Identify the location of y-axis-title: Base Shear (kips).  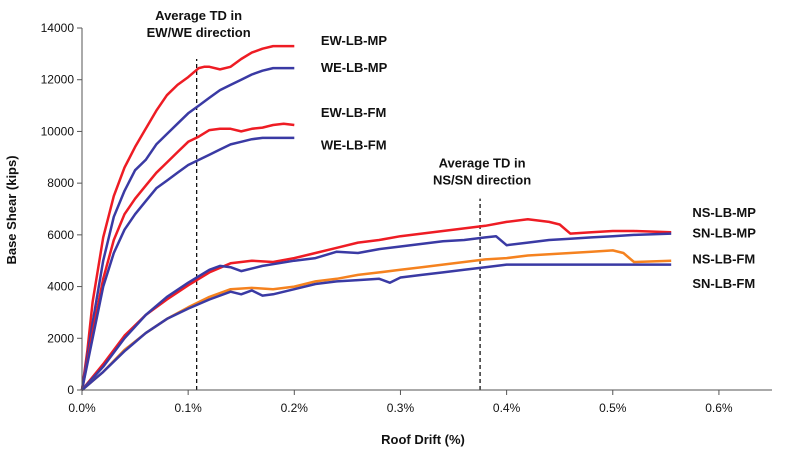
(11, 209).